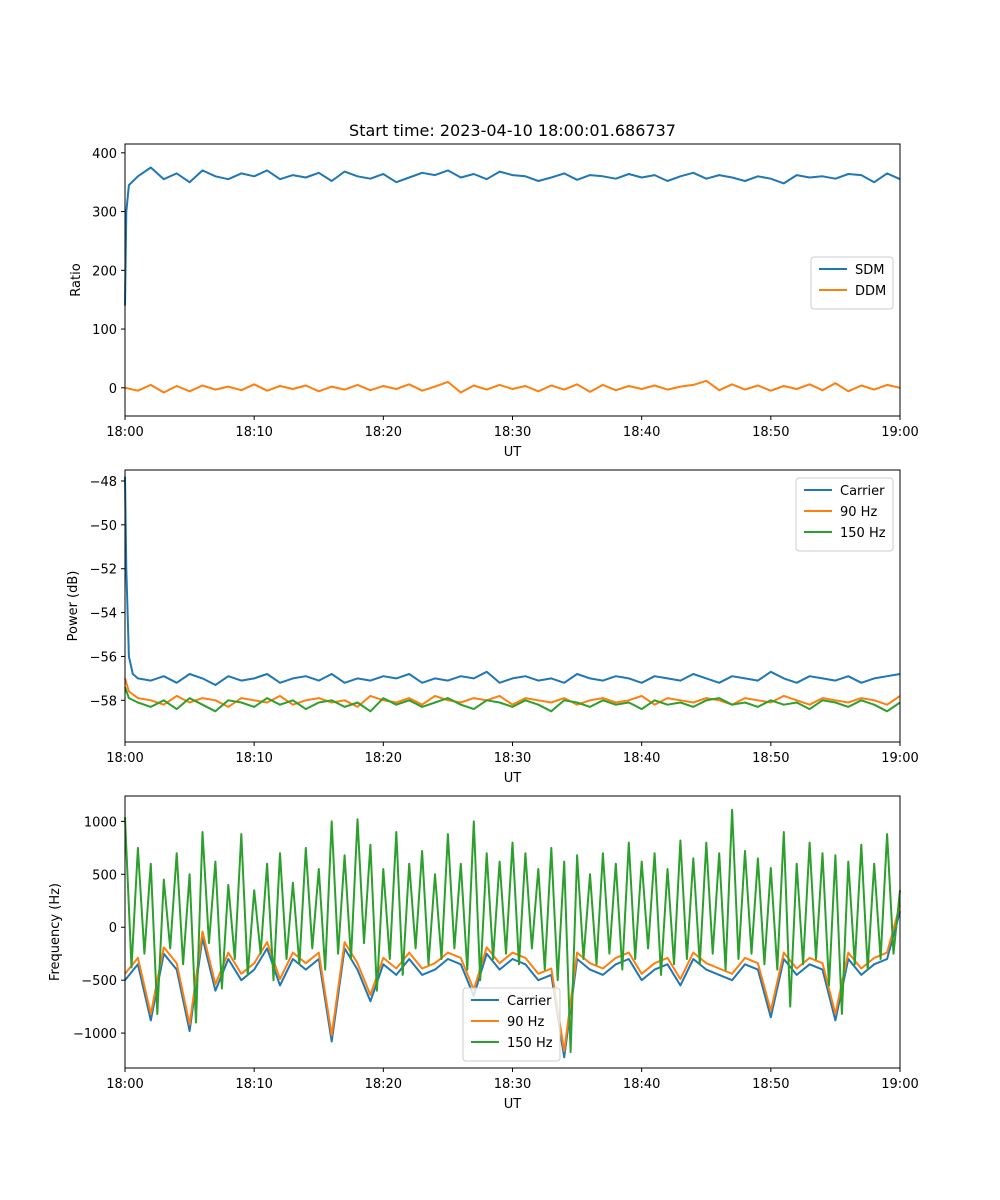 The height and width of the screenshot is (1200, 1000). What do you see at coordinates (512, 699) in the screenshot?
I see `series-line-150-hz` at bounding box center [512, 699].